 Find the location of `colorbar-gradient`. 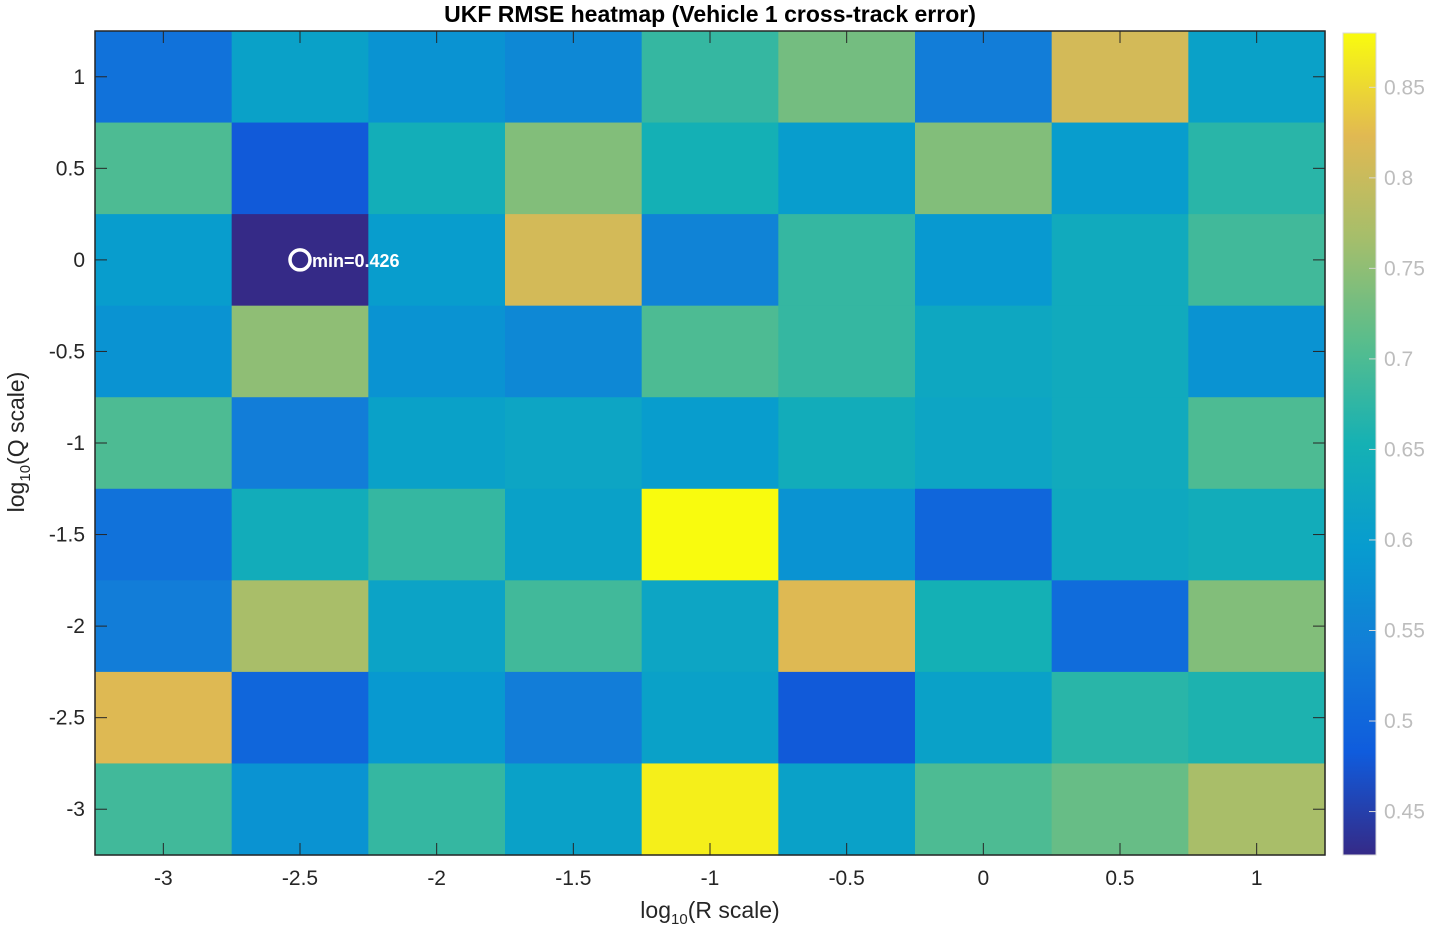

colorbar-gradient is located at coordinates (1359, 444).